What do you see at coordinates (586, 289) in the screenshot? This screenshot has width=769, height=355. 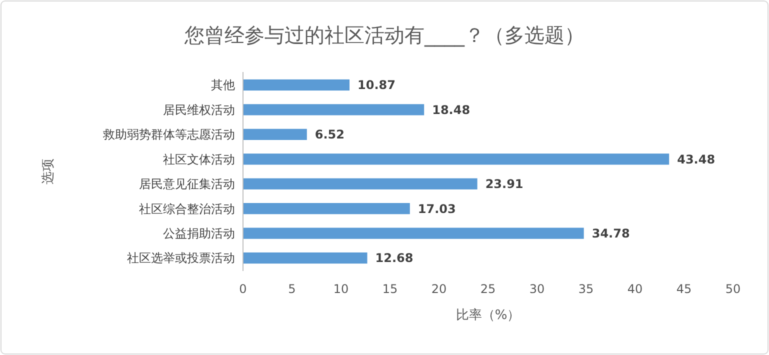 I see `x-tick-label: 35` at bounding box center [586, 289].